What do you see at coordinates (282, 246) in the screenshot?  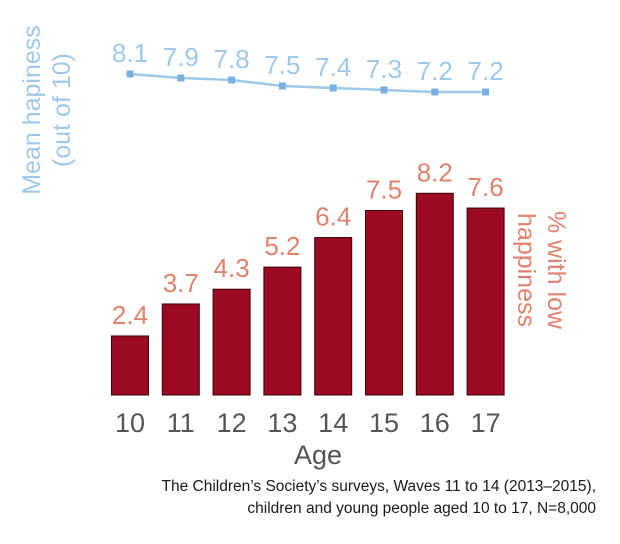 I see `bar-value-label-age-13: 5.2` at bounding box center [282, 246].